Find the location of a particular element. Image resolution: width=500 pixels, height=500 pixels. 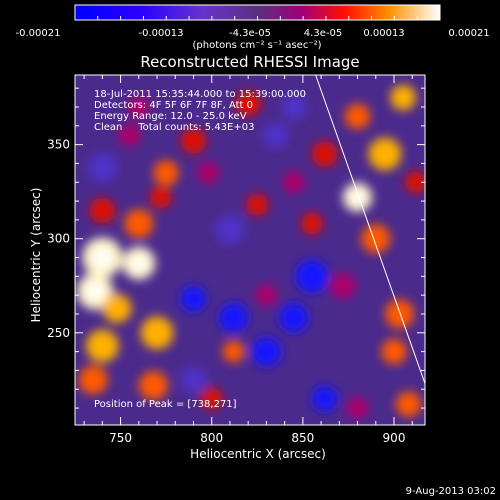

y-tick-label: 350 is located at coordinates (58, 145).